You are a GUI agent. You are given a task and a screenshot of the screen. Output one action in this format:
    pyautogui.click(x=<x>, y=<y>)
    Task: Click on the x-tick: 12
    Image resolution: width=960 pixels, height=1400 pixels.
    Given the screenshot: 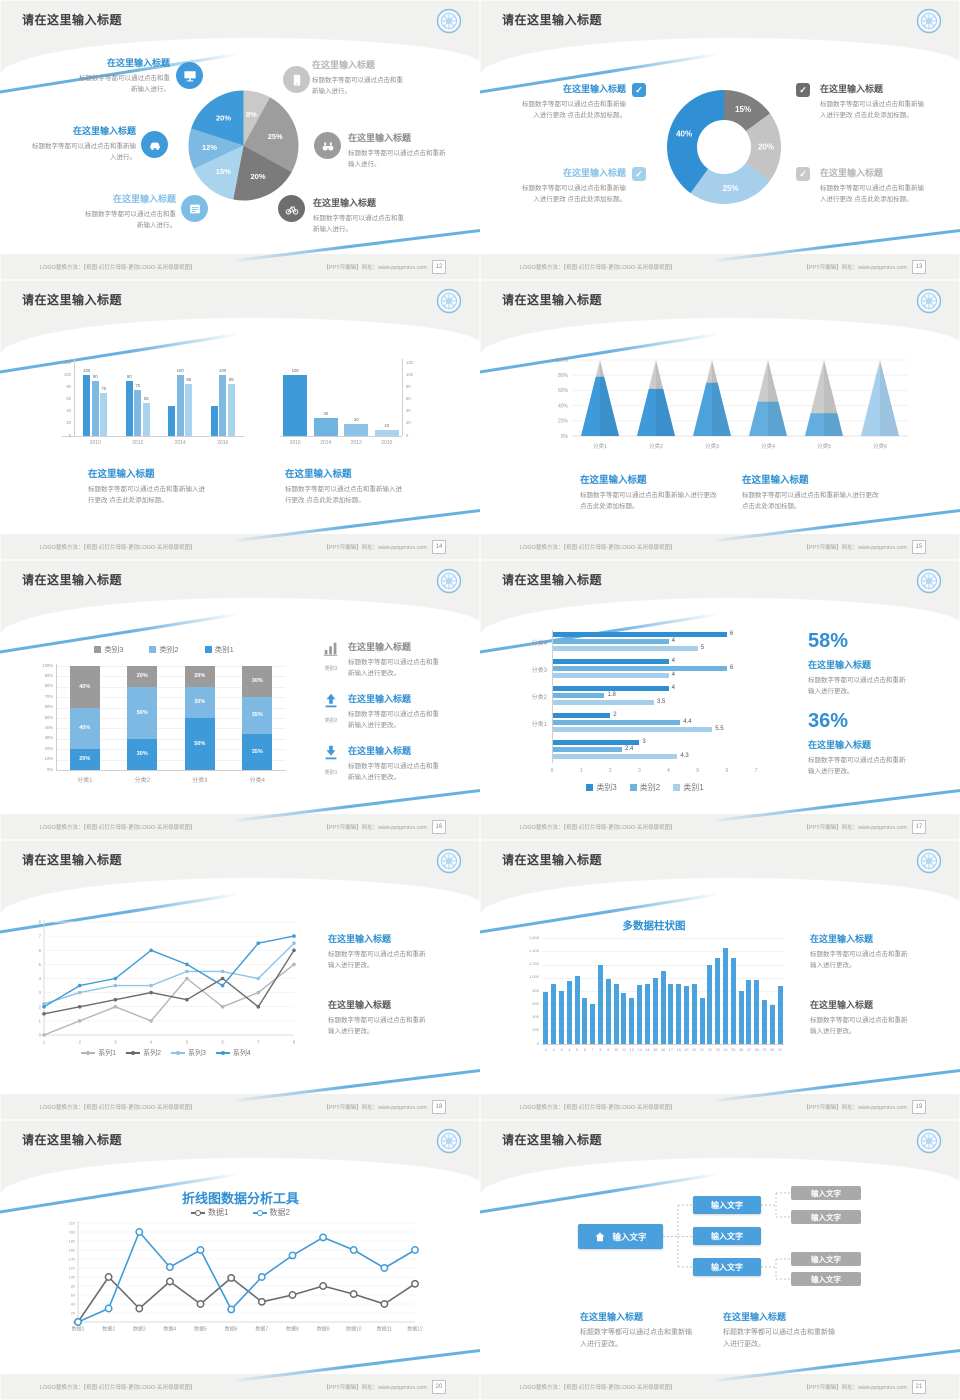 What is the action you would take?
    pyautogui.click(x=631, y=1049)
    